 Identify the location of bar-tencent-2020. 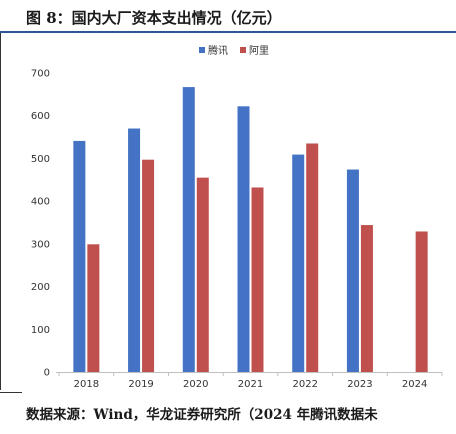
(188, 230).